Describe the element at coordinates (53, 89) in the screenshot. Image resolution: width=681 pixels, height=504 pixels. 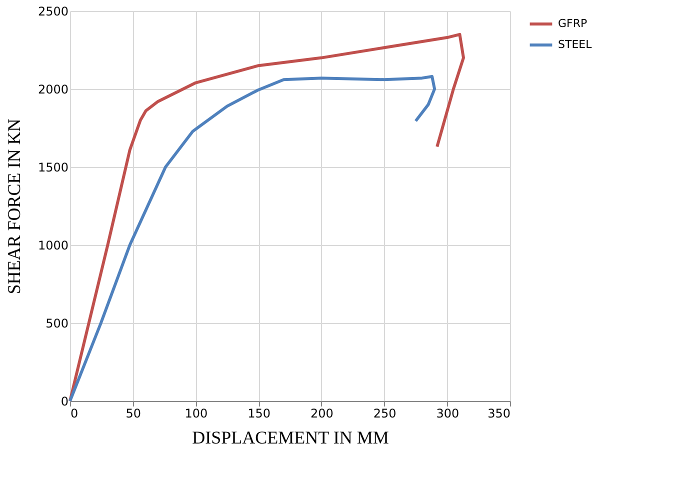
I see `y-tick-label: 2000` at that location.